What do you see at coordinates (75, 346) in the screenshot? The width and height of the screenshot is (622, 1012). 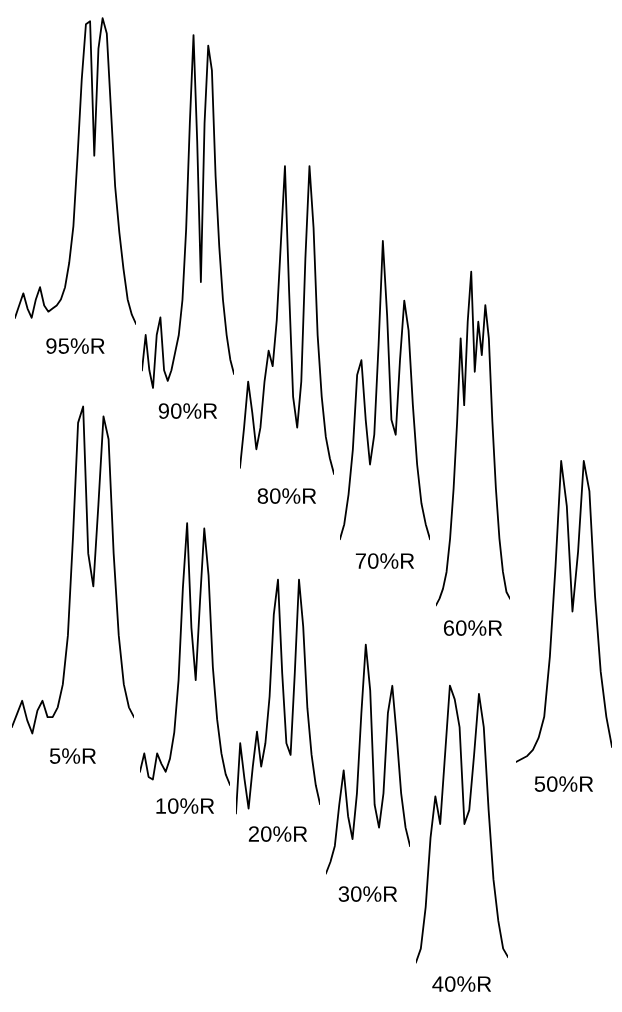 I see `x-axis-title: 95%R` at bounding box center [75, 346].